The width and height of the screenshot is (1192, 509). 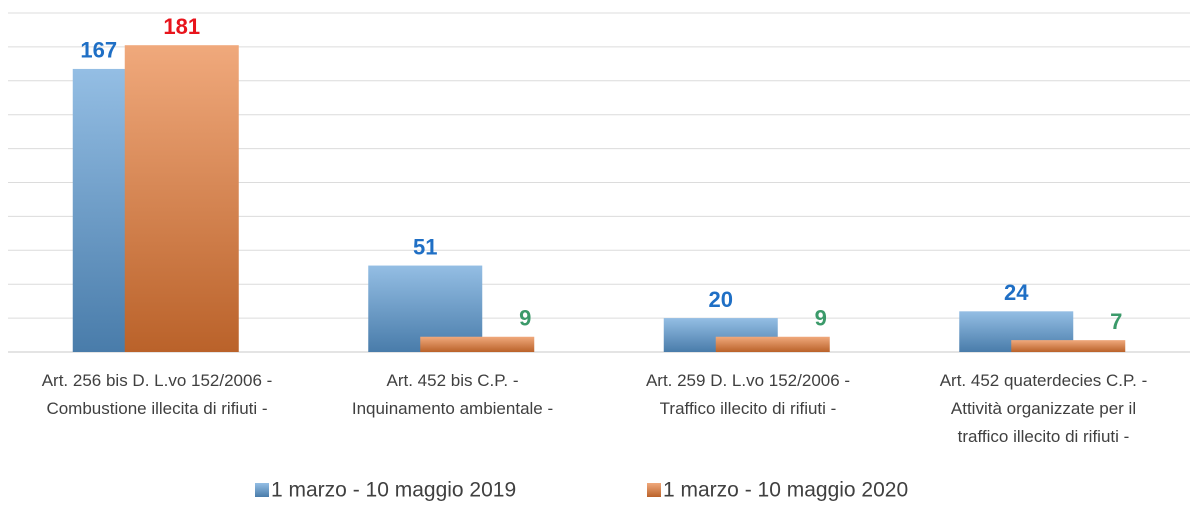 What do you see at coordinates (425, 246) in the screenshot?
I see `value-label: 51` at bounding box center [425, 246].